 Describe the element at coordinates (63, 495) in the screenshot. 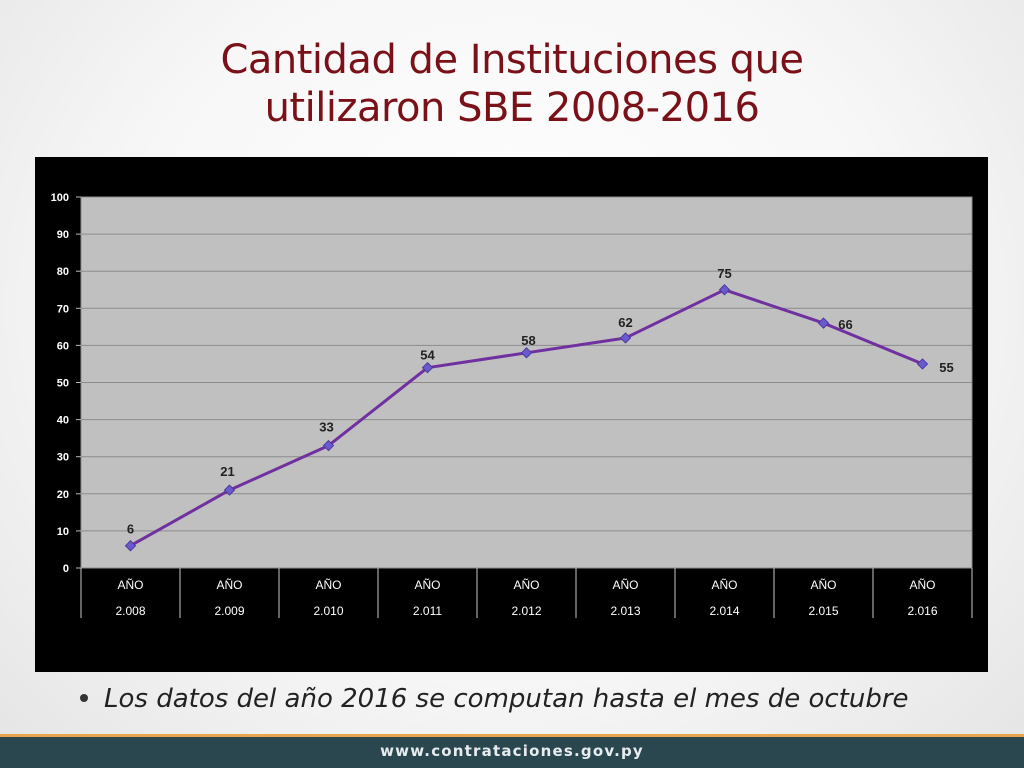

I see `y-tick-label: 20` at that location.